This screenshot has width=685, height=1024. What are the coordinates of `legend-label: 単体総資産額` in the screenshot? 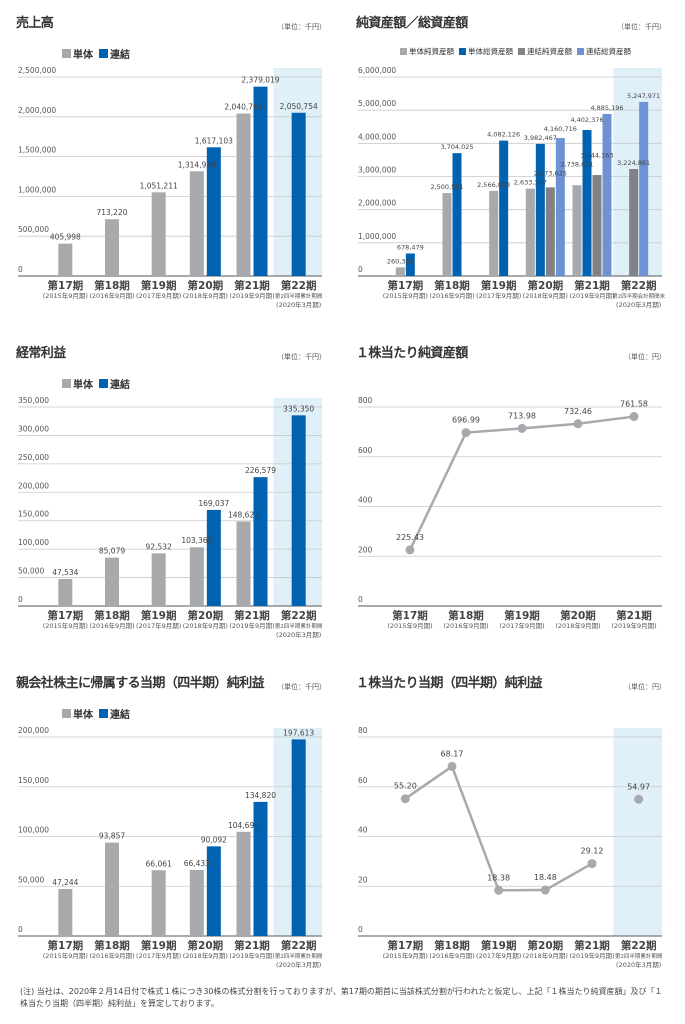 It's located at (490, 51).